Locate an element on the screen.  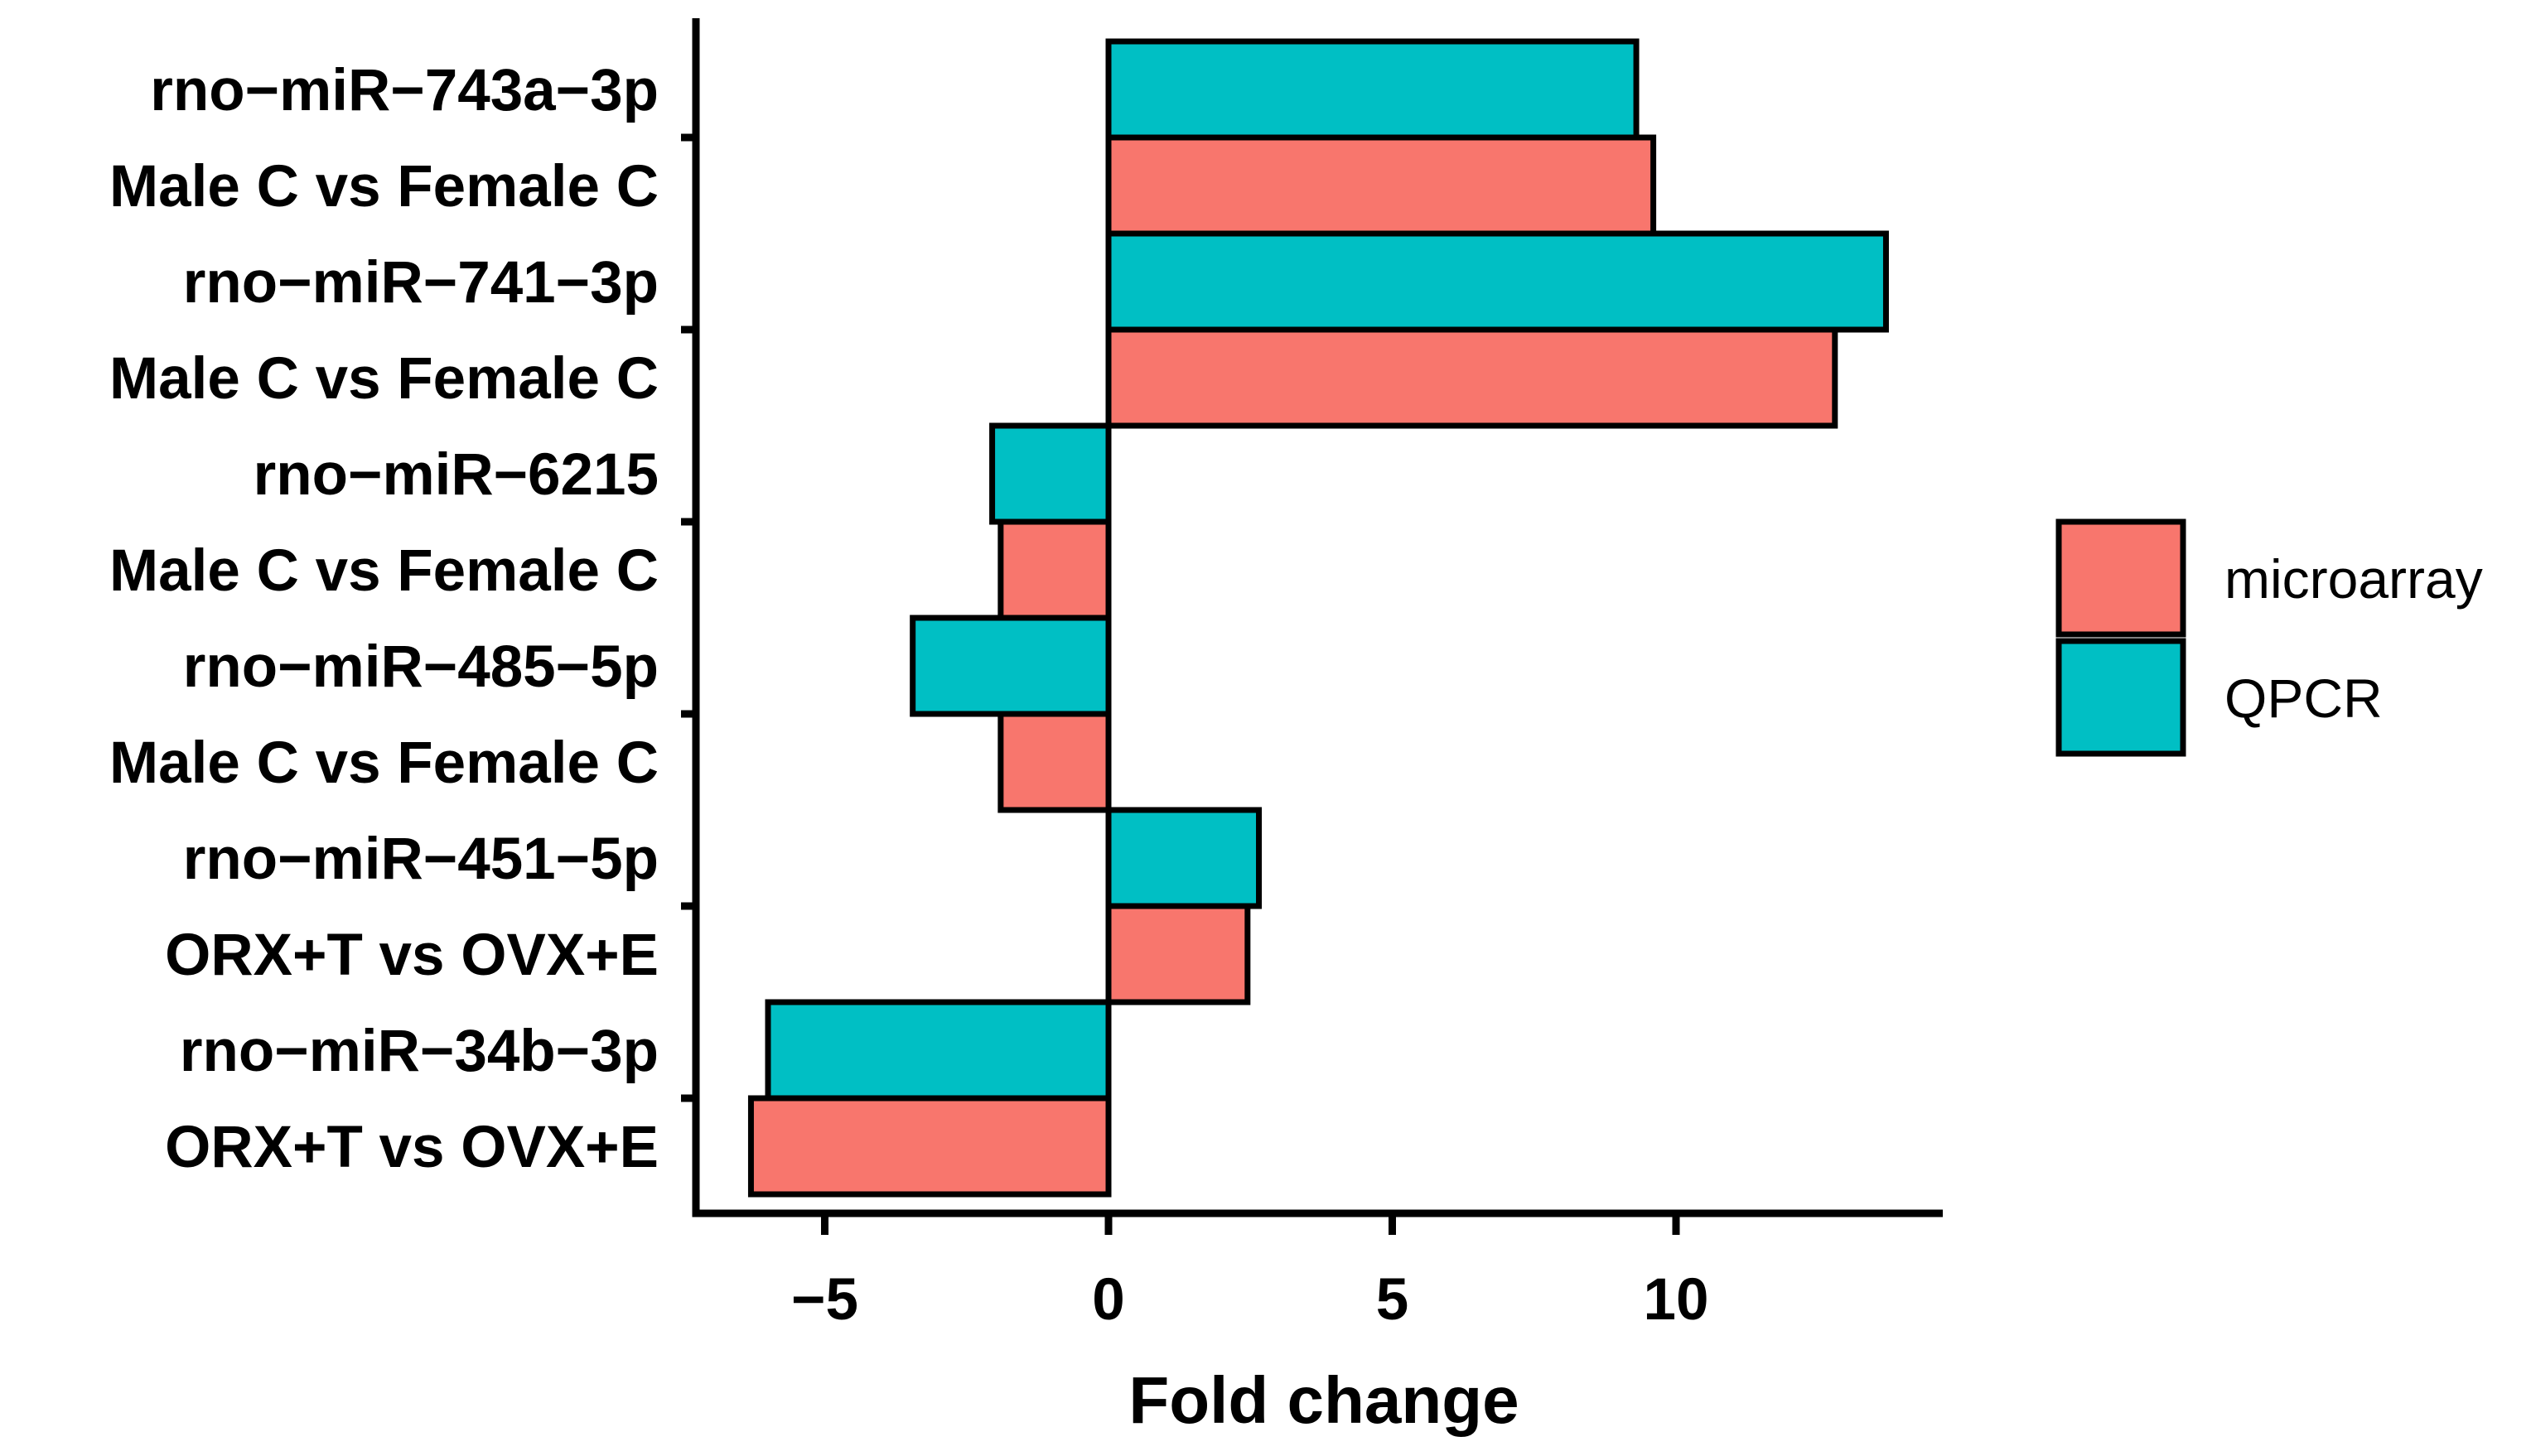
y-tick-label-comparison-4: ORX+T vs OVX+E is located at coordinates (412, 955).